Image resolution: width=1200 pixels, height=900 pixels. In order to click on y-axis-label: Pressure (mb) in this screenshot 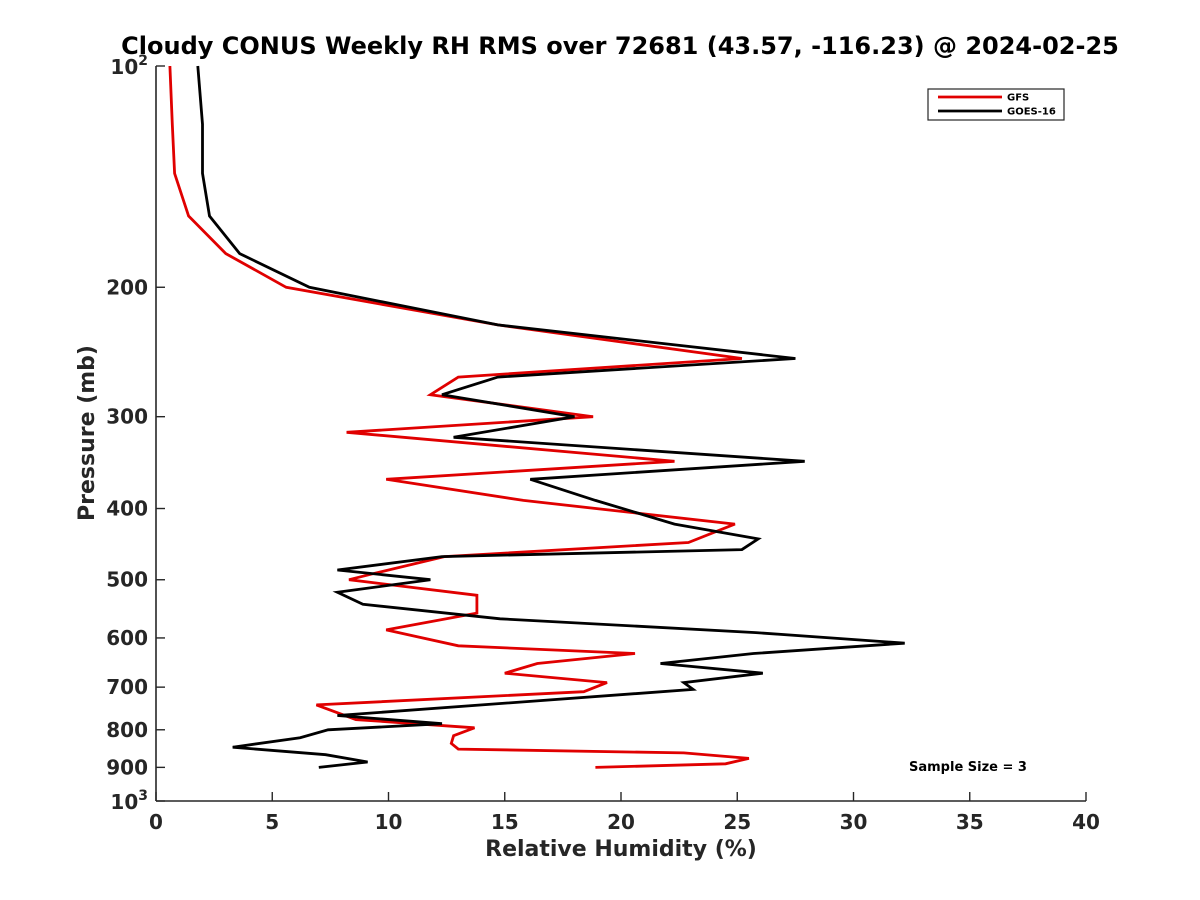, I will do `click(87, 433)`.